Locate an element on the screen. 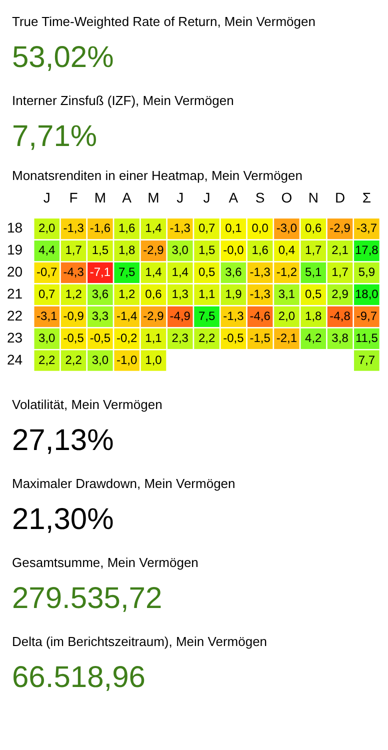 Image resolution: width=388 pixels, height=750 pixels. data-label: 7,5 is located at coordinates (127, 272).